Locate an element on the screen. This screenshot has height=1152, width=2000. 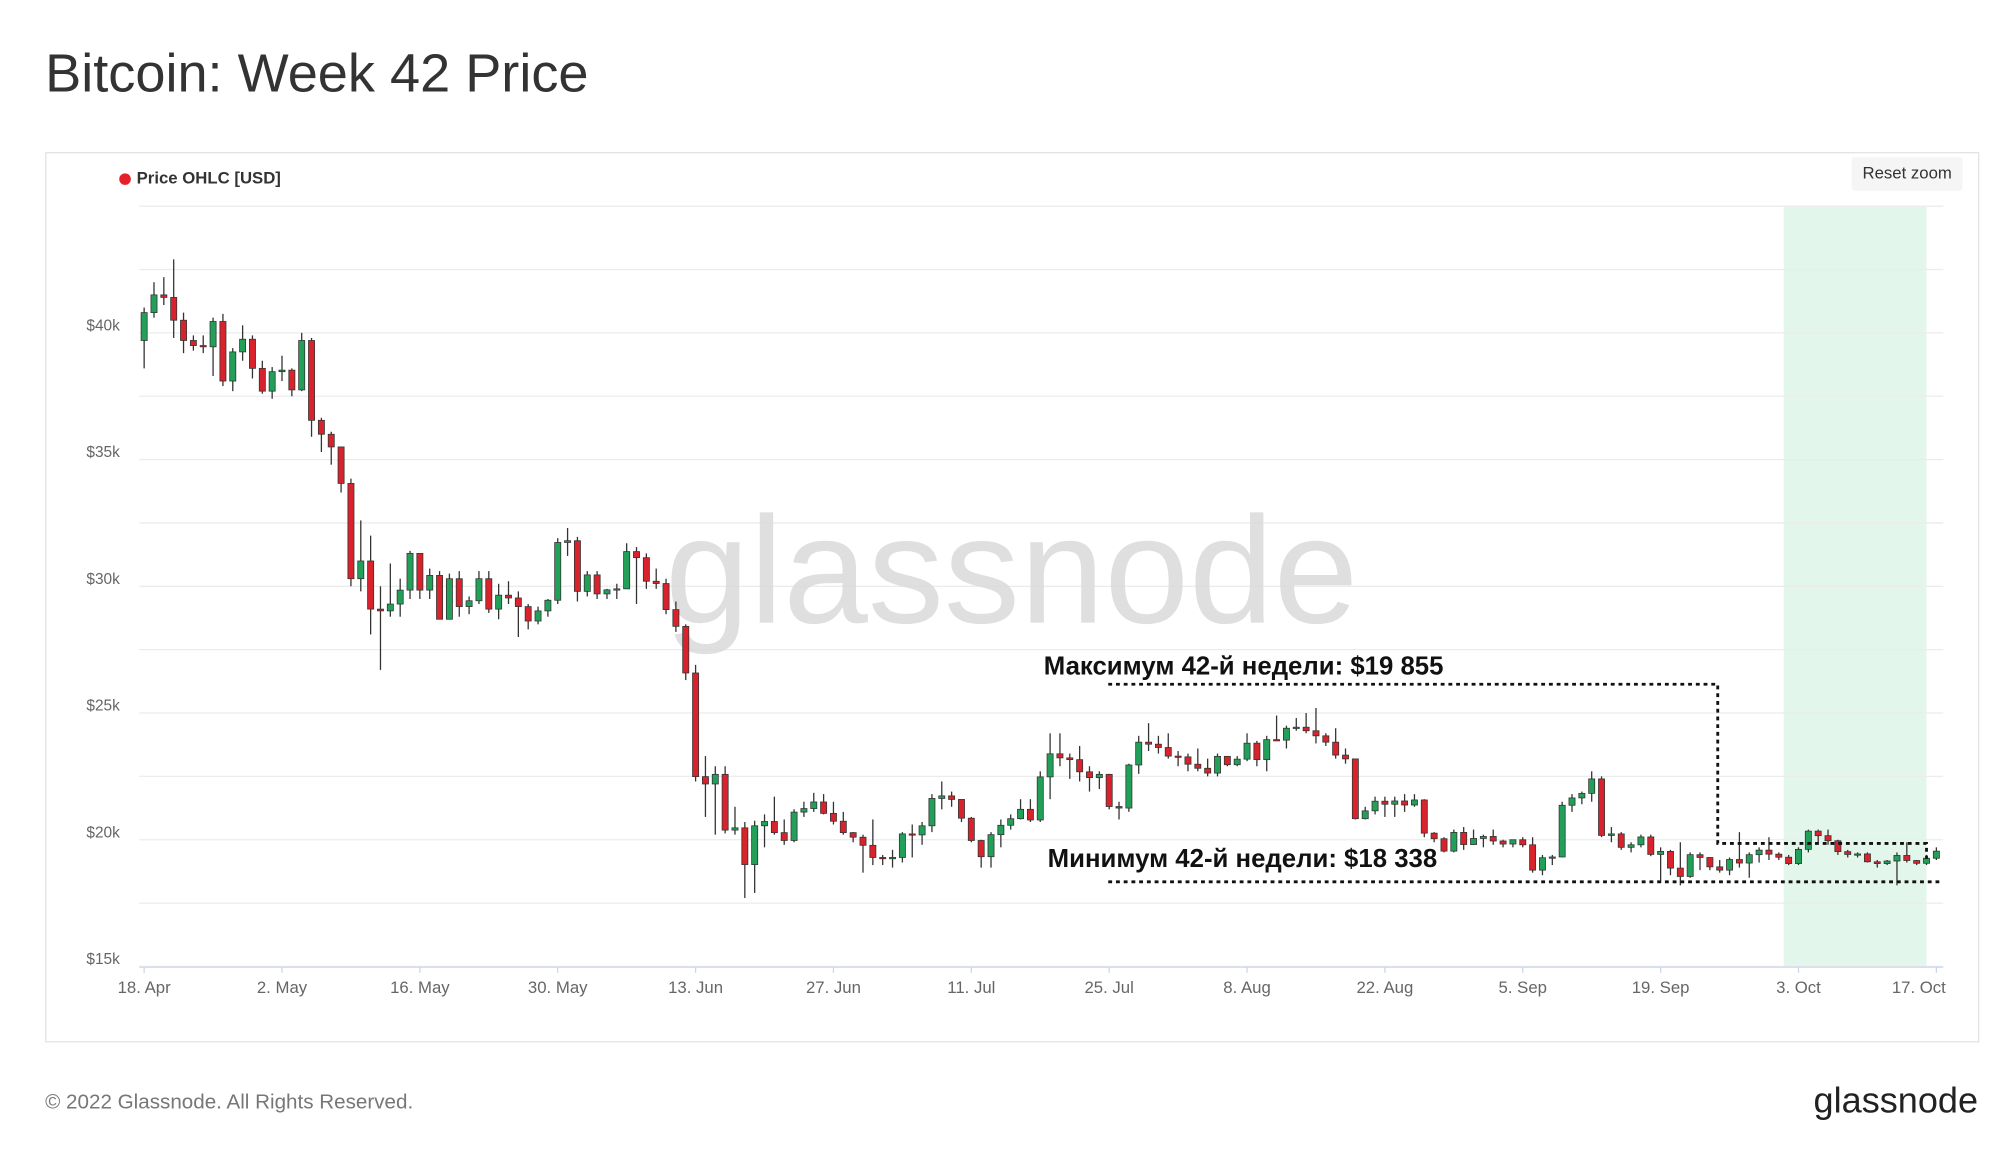
footer-logo: glassnode is located at coordinates (1896, 1100).